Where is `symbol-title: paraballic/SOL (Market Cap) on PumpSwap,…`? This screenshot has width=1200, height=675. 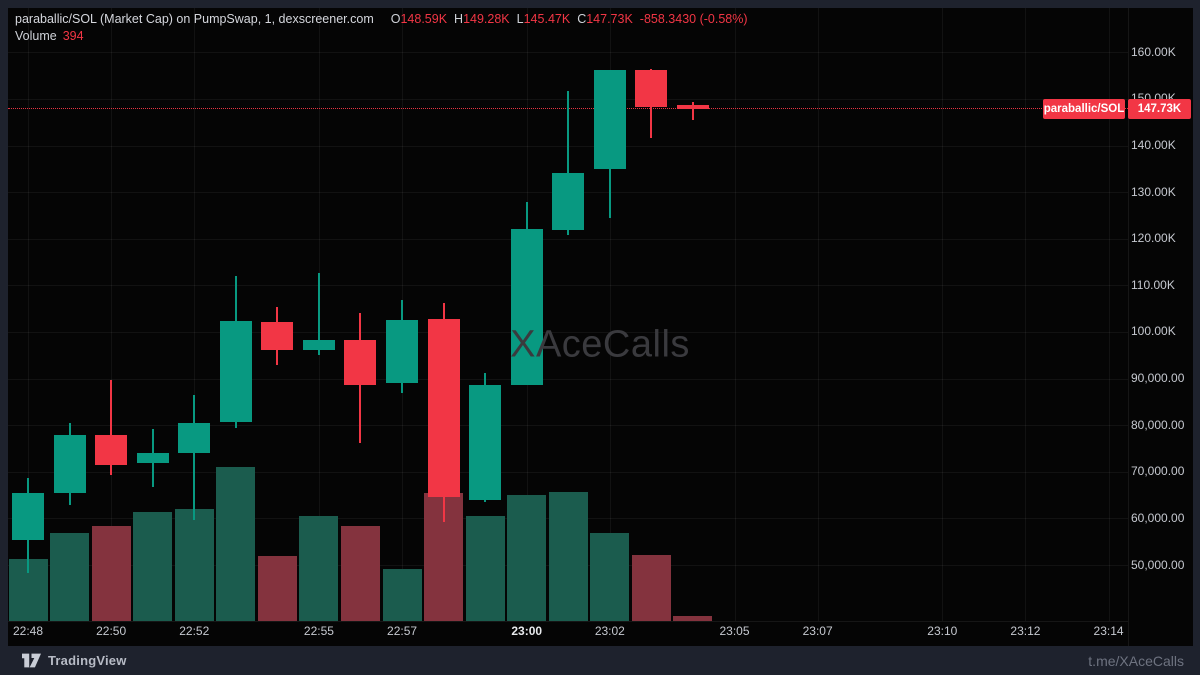
symbol-title: paraballic/SOL (Market Cap) on PumpSwap,… is located at coordinates (194, 19).